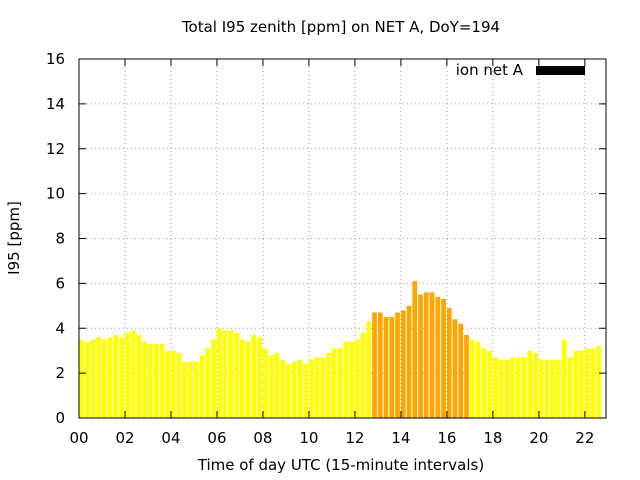 This screenshot has height=480, width=640. What do you see at coordinates (14, 238) in the screenshot?
I see `y-axis-label: I95 [ppm]` at bounding box center [14, 238].